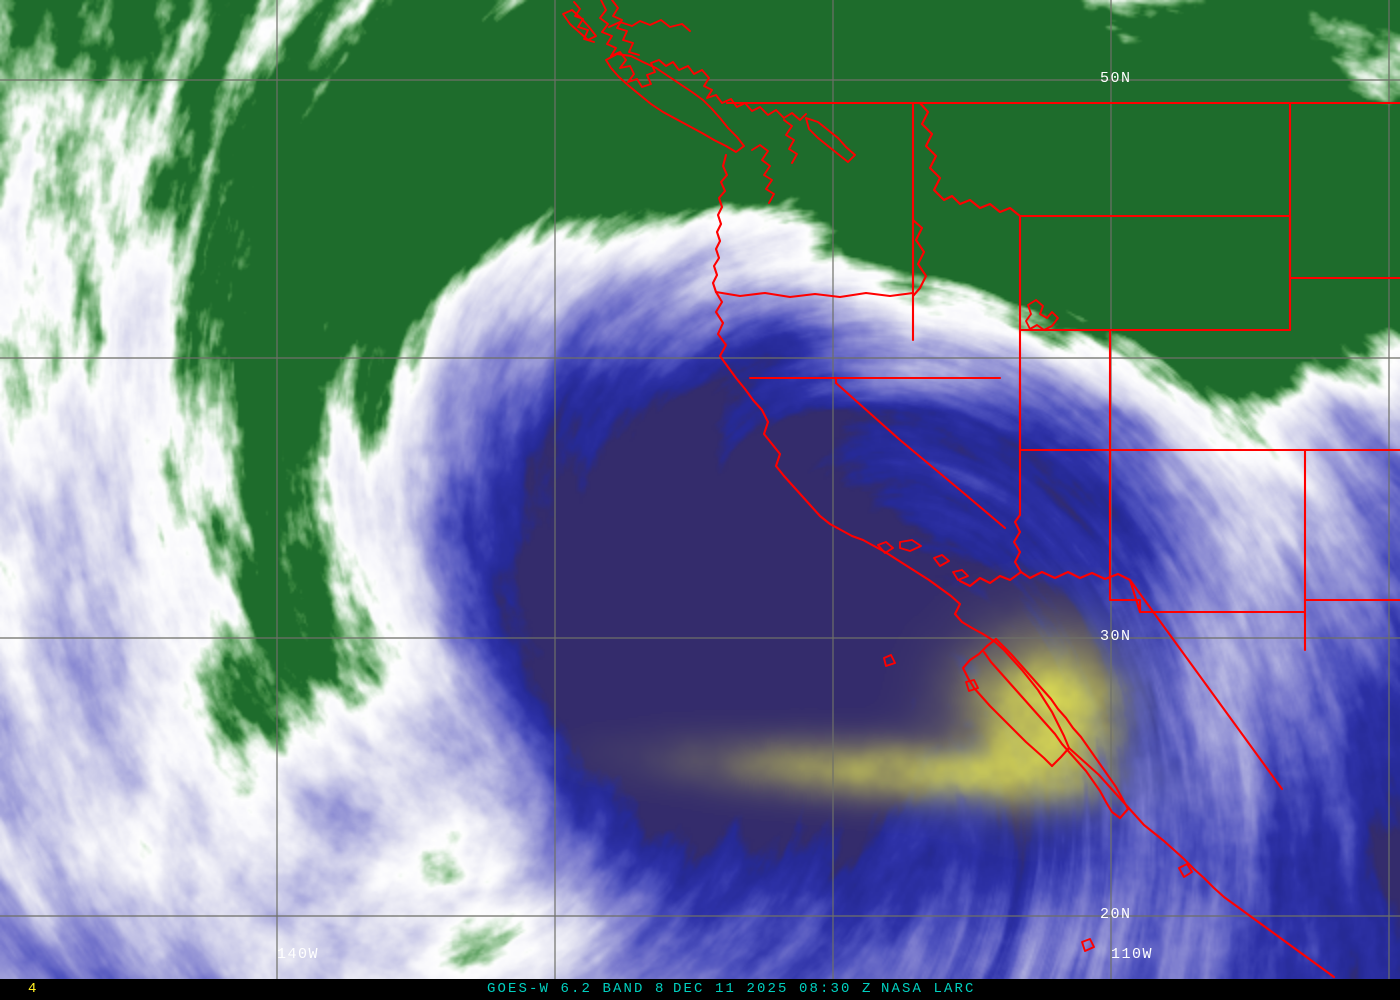 This screenshot has height=1000, width=1400. What do you see at coordinates (32, 989) in the screenshot?
I see `frame-index-label: 4` at bounding box center [32, 989].